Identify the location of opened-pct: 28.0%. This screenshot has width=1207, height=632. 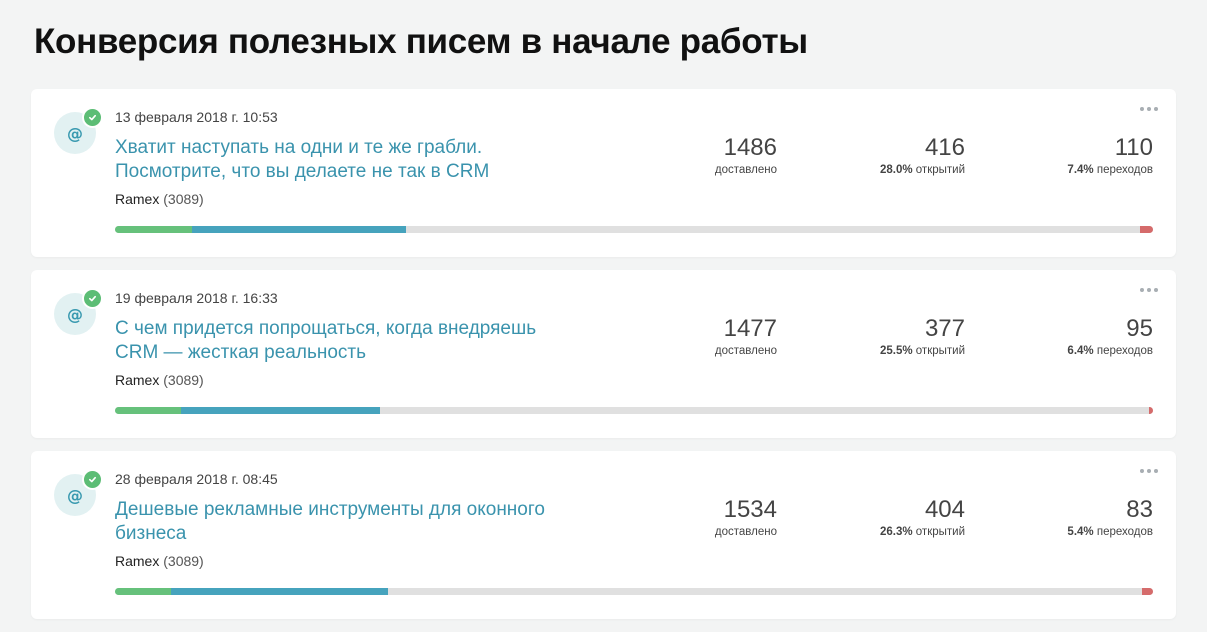
(896, 170).